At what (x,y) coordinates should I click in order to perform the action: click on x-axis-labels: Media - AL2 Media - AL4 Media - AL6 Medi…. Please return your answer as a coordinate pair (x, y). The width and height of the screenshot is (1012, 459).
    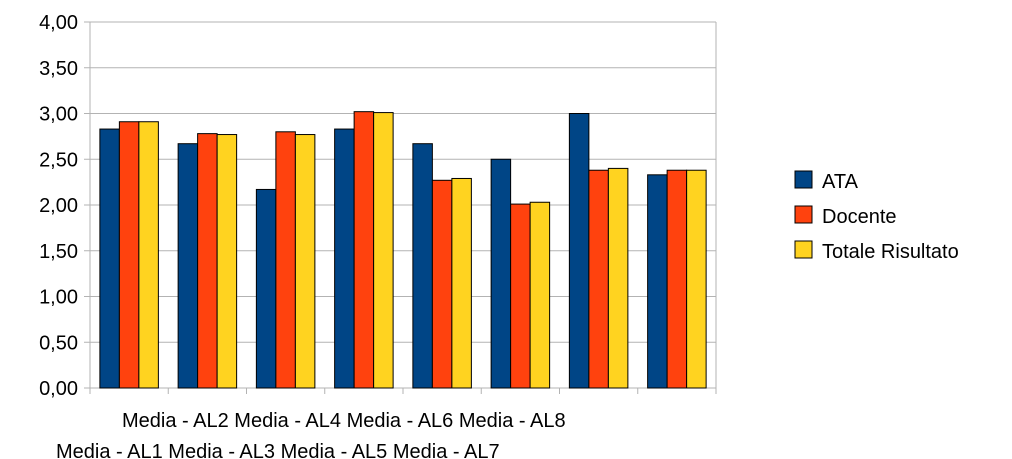
    Looking at the image, I should click on (311, 434).